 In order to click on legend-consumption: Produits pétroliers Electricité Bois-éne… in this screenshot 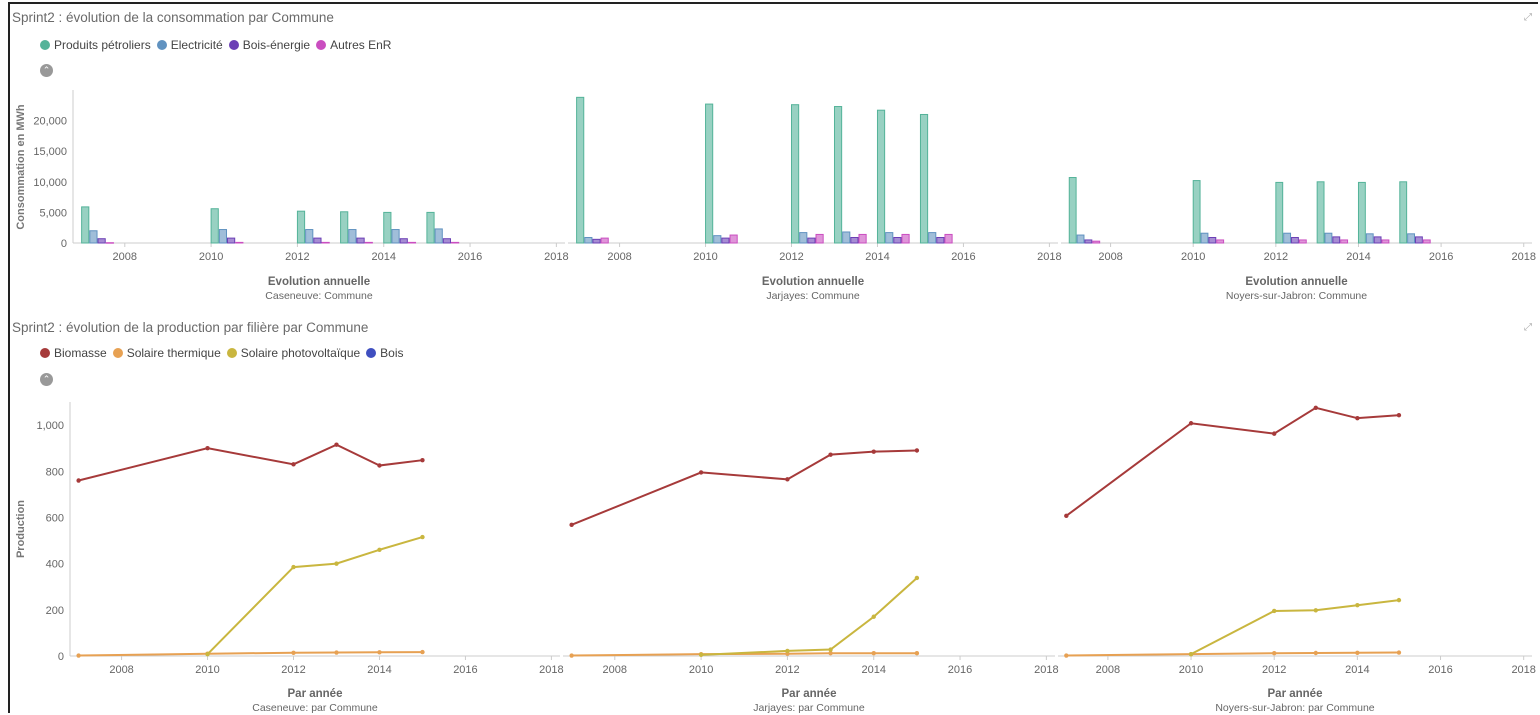, I will do `click(218, 45)`.